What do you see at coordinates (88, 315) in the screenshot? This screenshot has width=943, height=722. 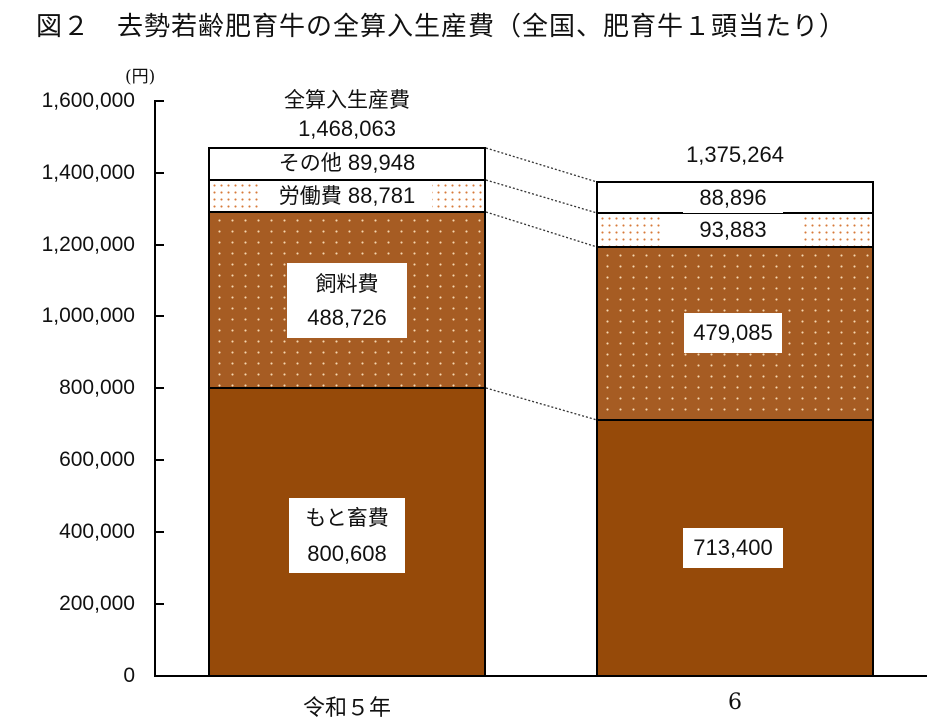 I see `y-tick-label: 1,000,000` at bounding box center [88, 315].